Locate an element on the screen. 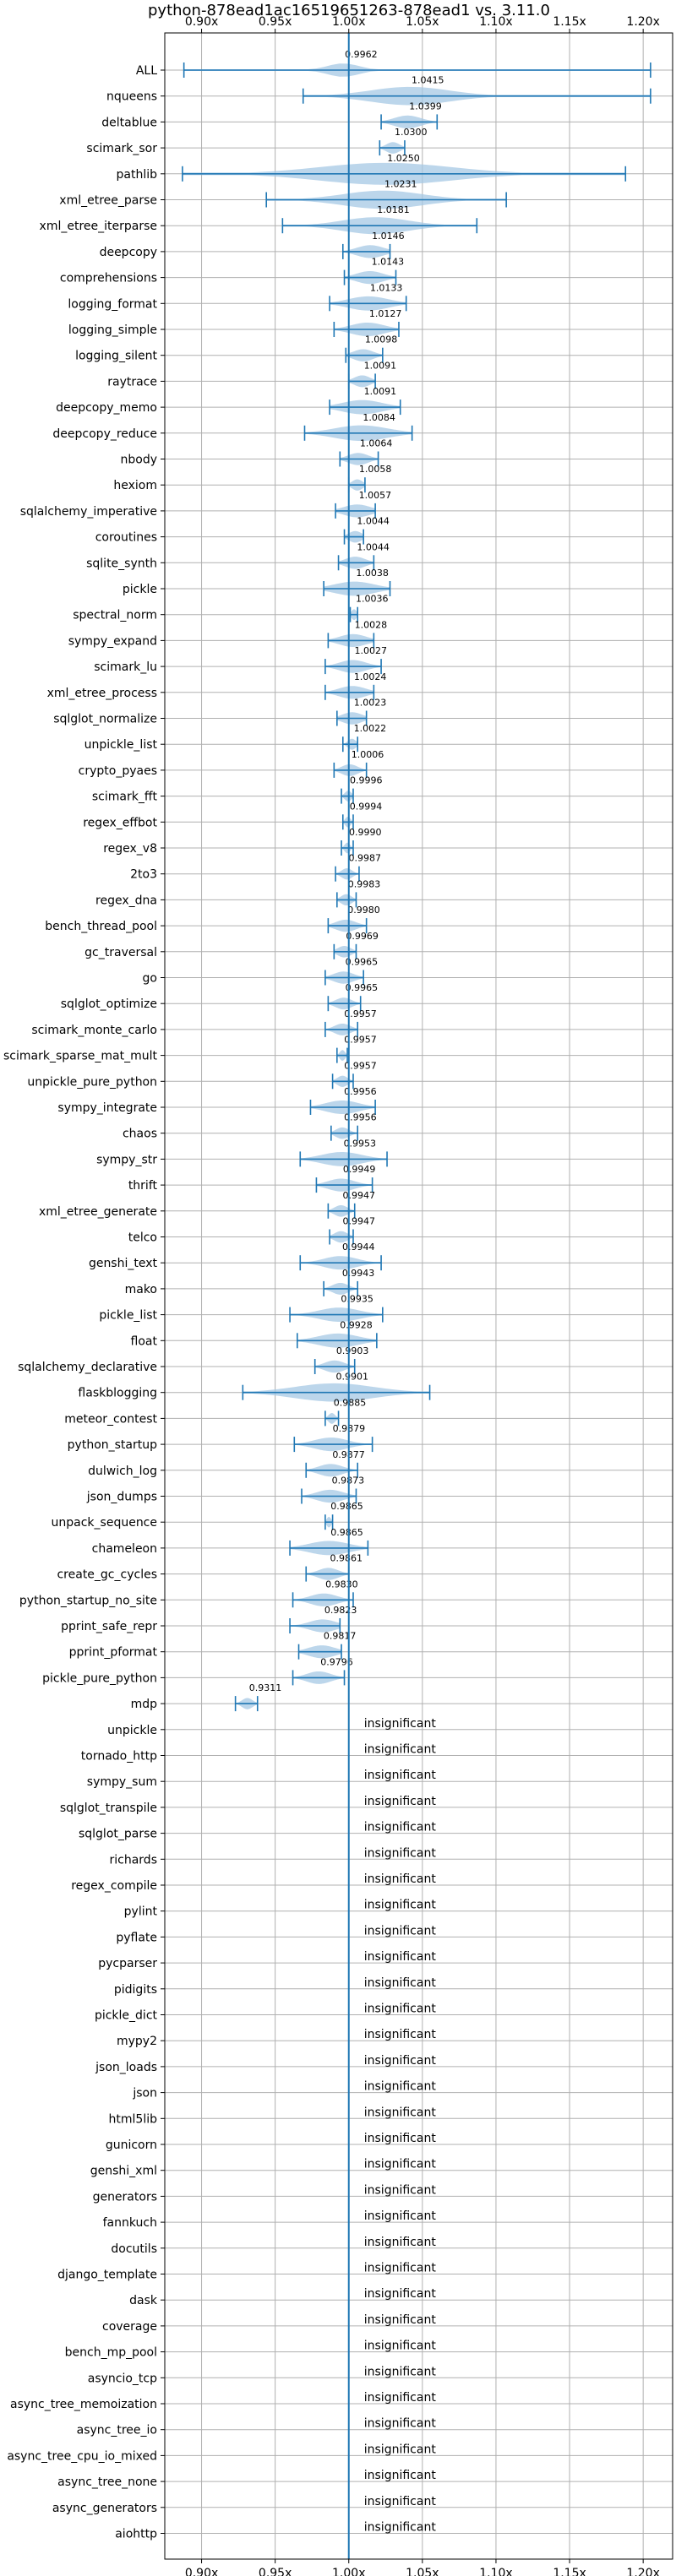  benchmark-label: deepcopy_memo is located at coordinates (106, 408).